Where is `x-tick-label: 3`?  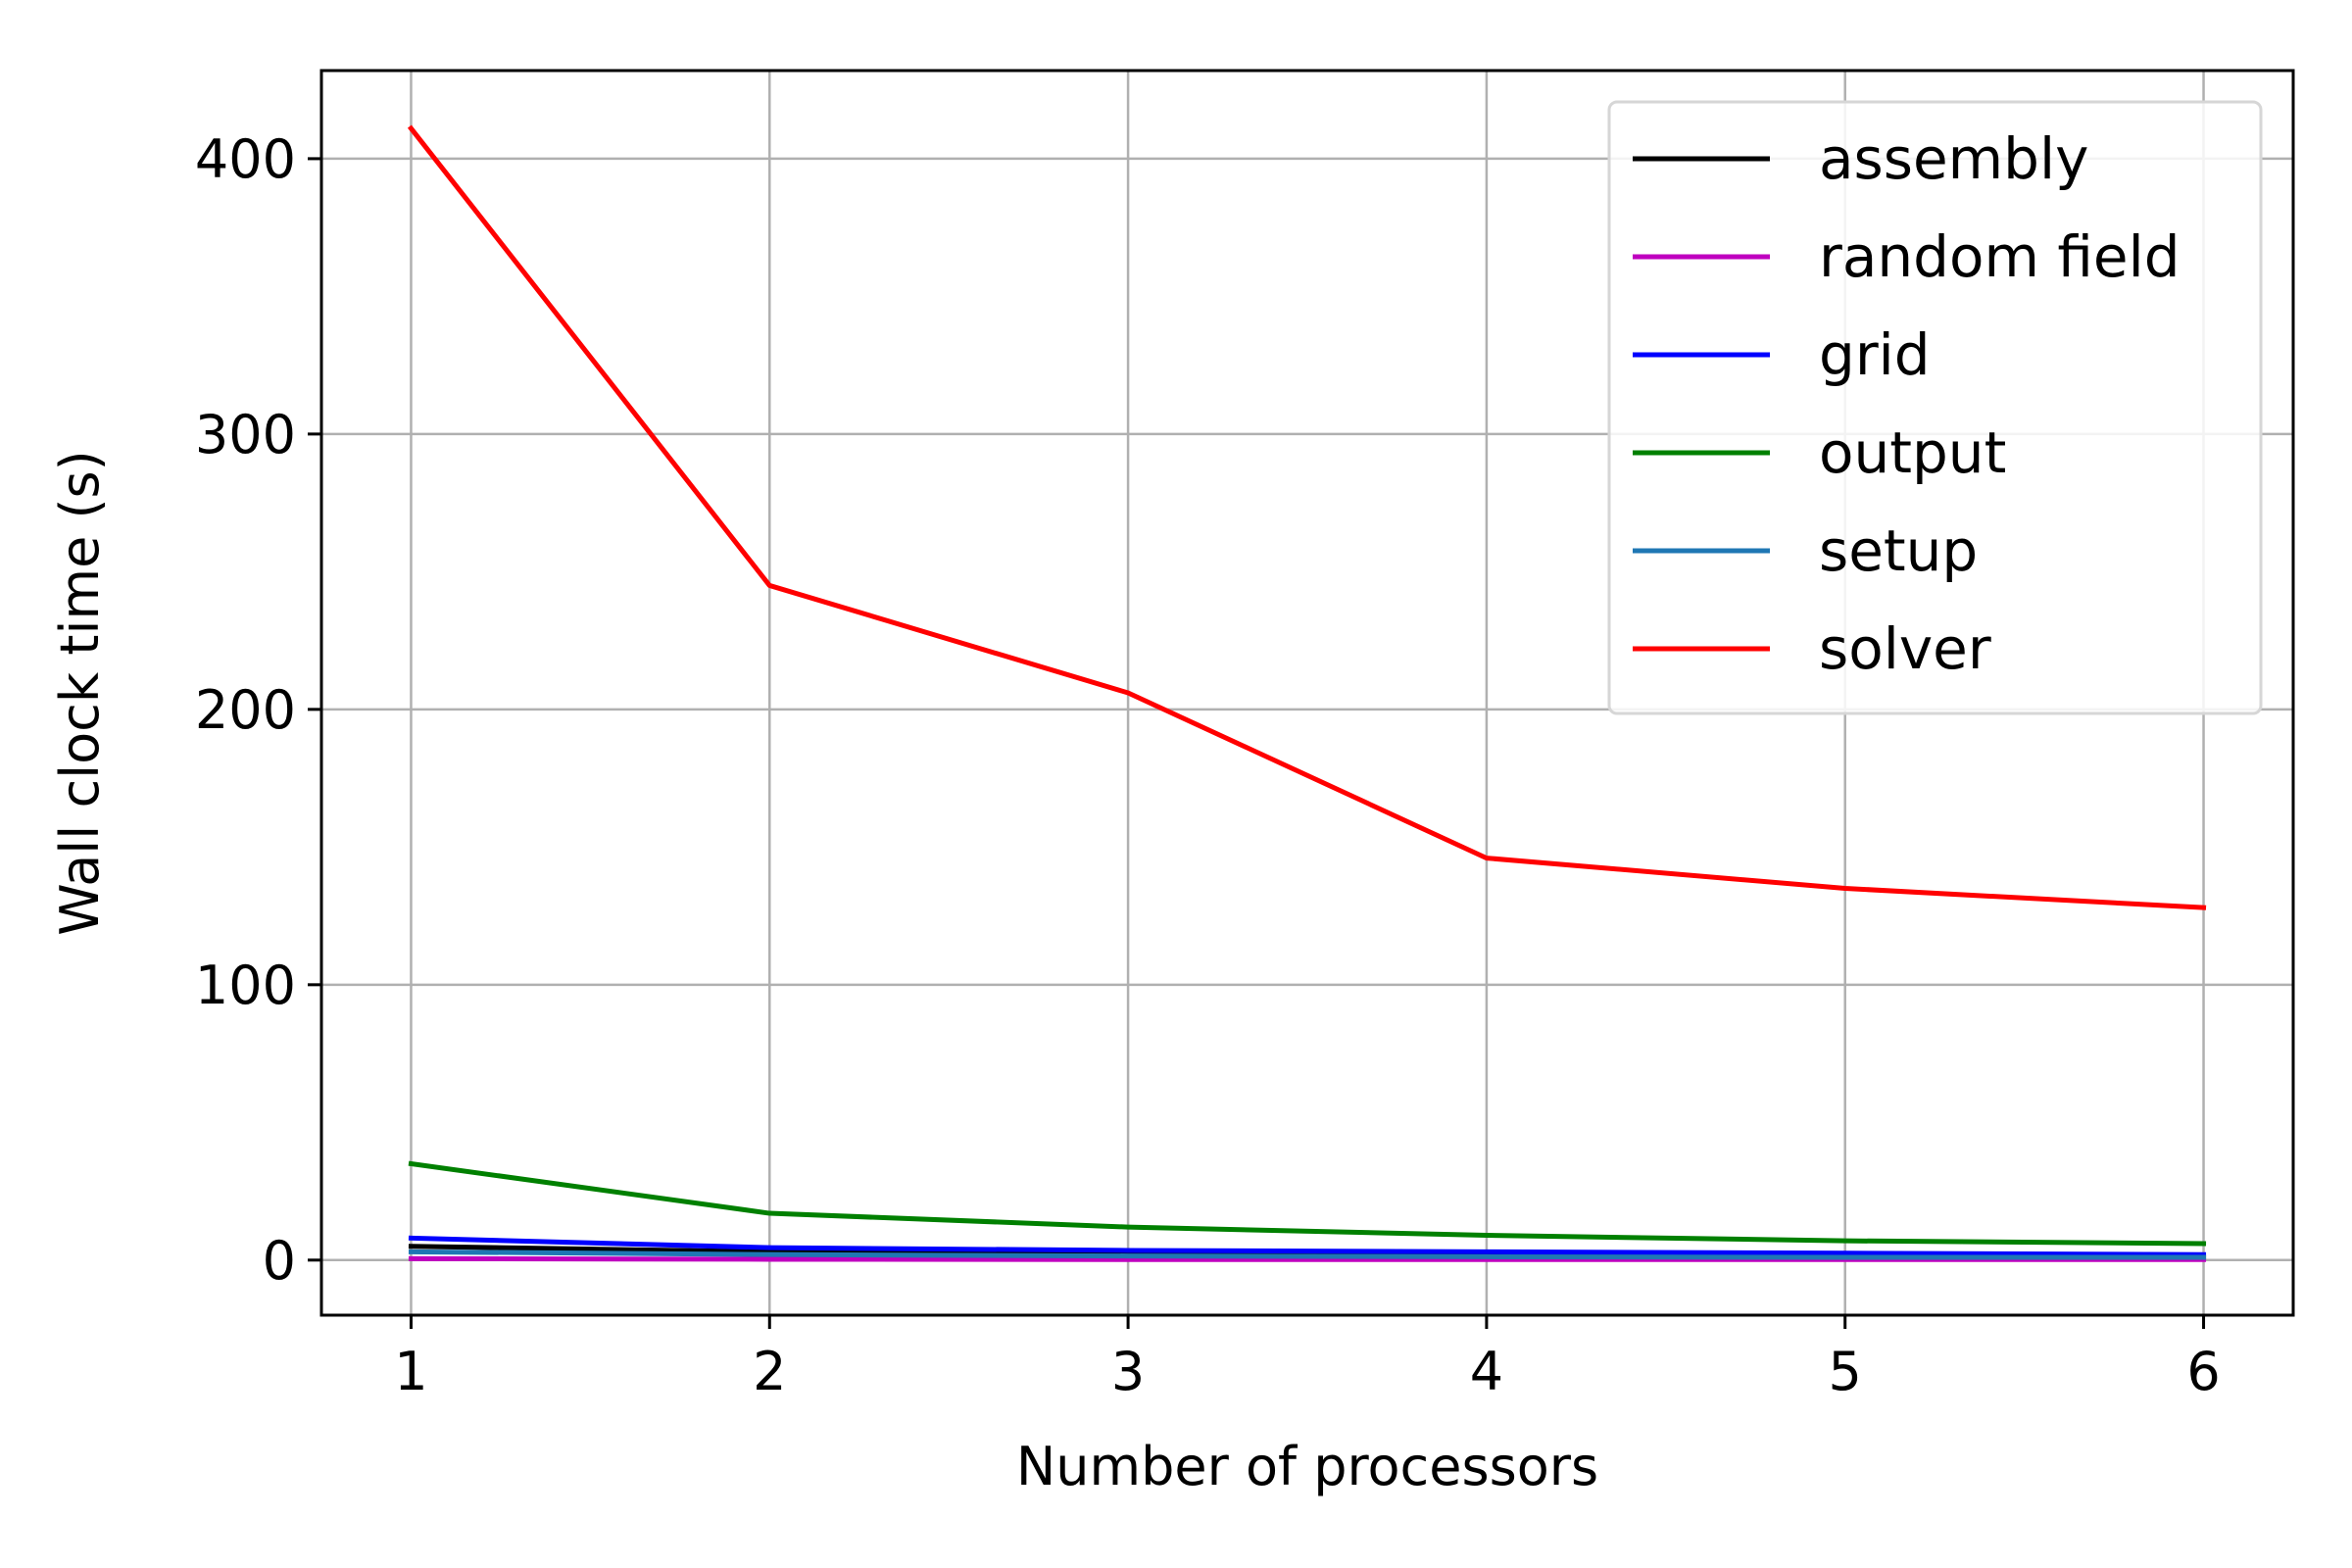
x-tick-label: 3 is located at coordinates (1128, 1371).